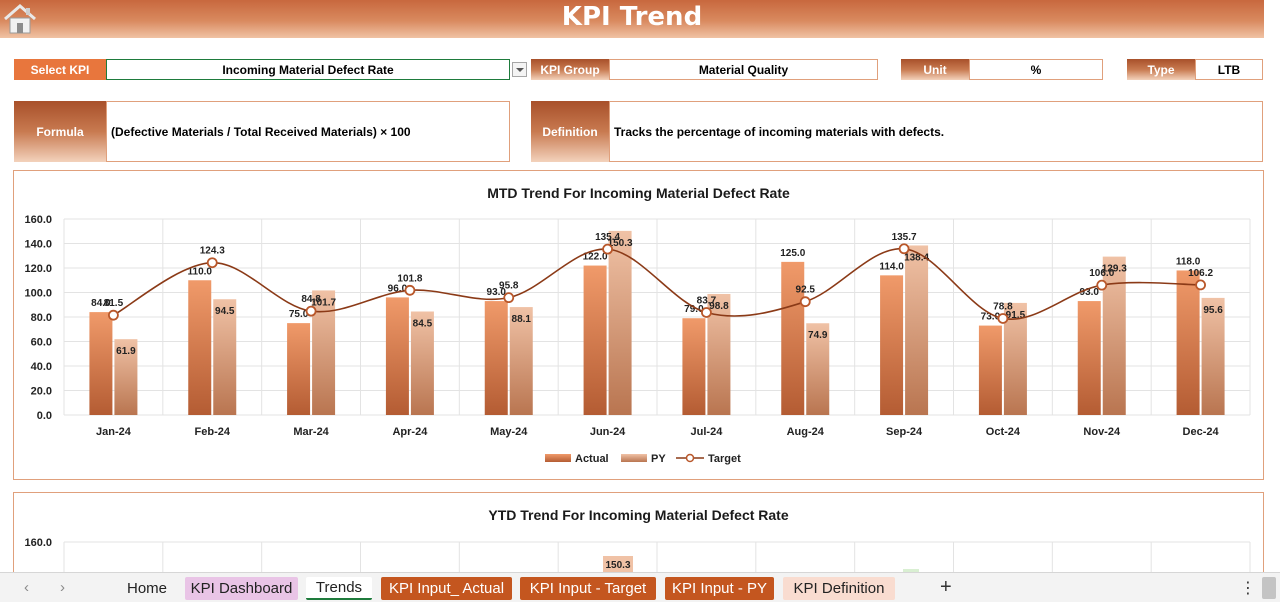  What do you see at coordinates (1114, 269) in the screenshot?
I see `py-data-label: 129.3` at bounding box center [1114, 269].